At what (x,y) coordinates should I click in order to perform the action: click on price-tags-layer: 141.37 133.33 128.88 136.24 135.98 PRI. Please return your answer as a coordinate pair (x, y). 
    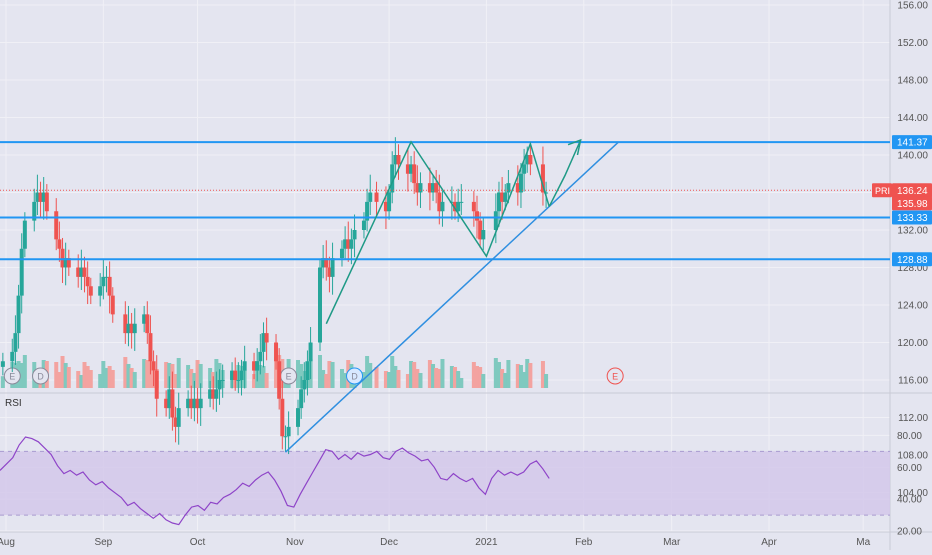
    Looking at the image, I should click on (902, 201).